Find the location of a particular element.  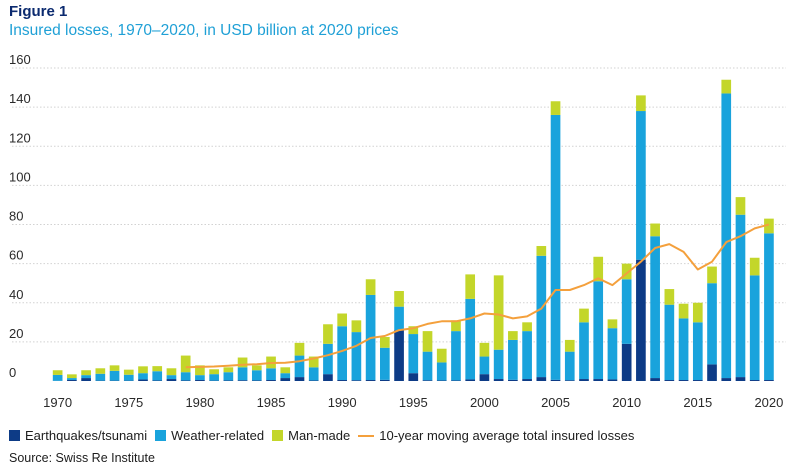

legend-label-weather: Weather-related is located at coordinates (218, 435).